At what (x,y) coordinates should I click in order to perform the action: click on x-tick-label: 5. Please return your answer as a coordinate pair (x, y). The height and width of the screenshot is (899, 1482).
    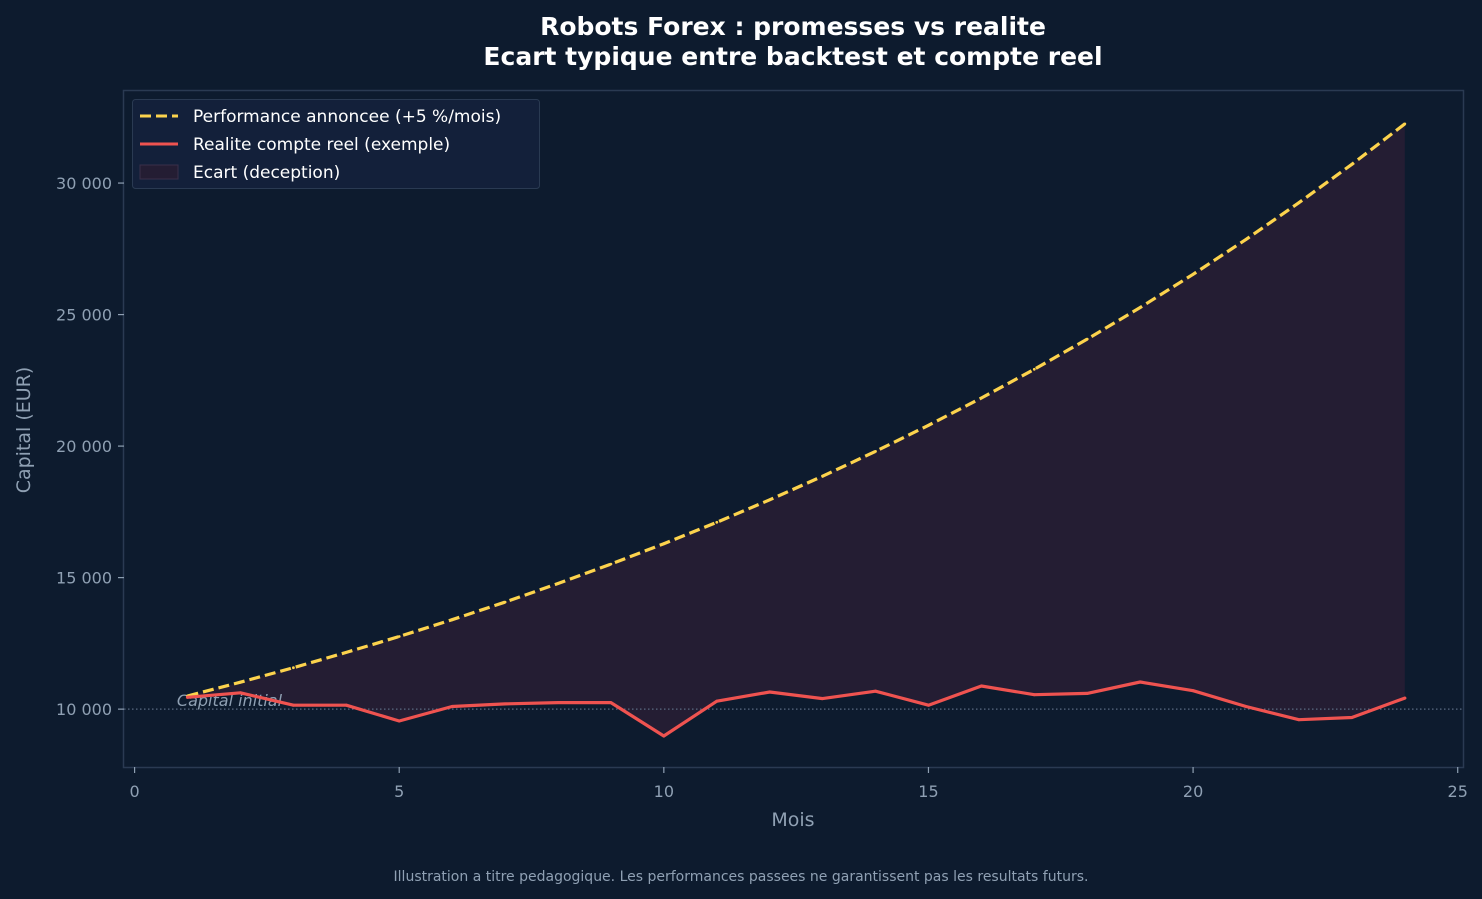
    Looking at the image, I should click on (399, 791).